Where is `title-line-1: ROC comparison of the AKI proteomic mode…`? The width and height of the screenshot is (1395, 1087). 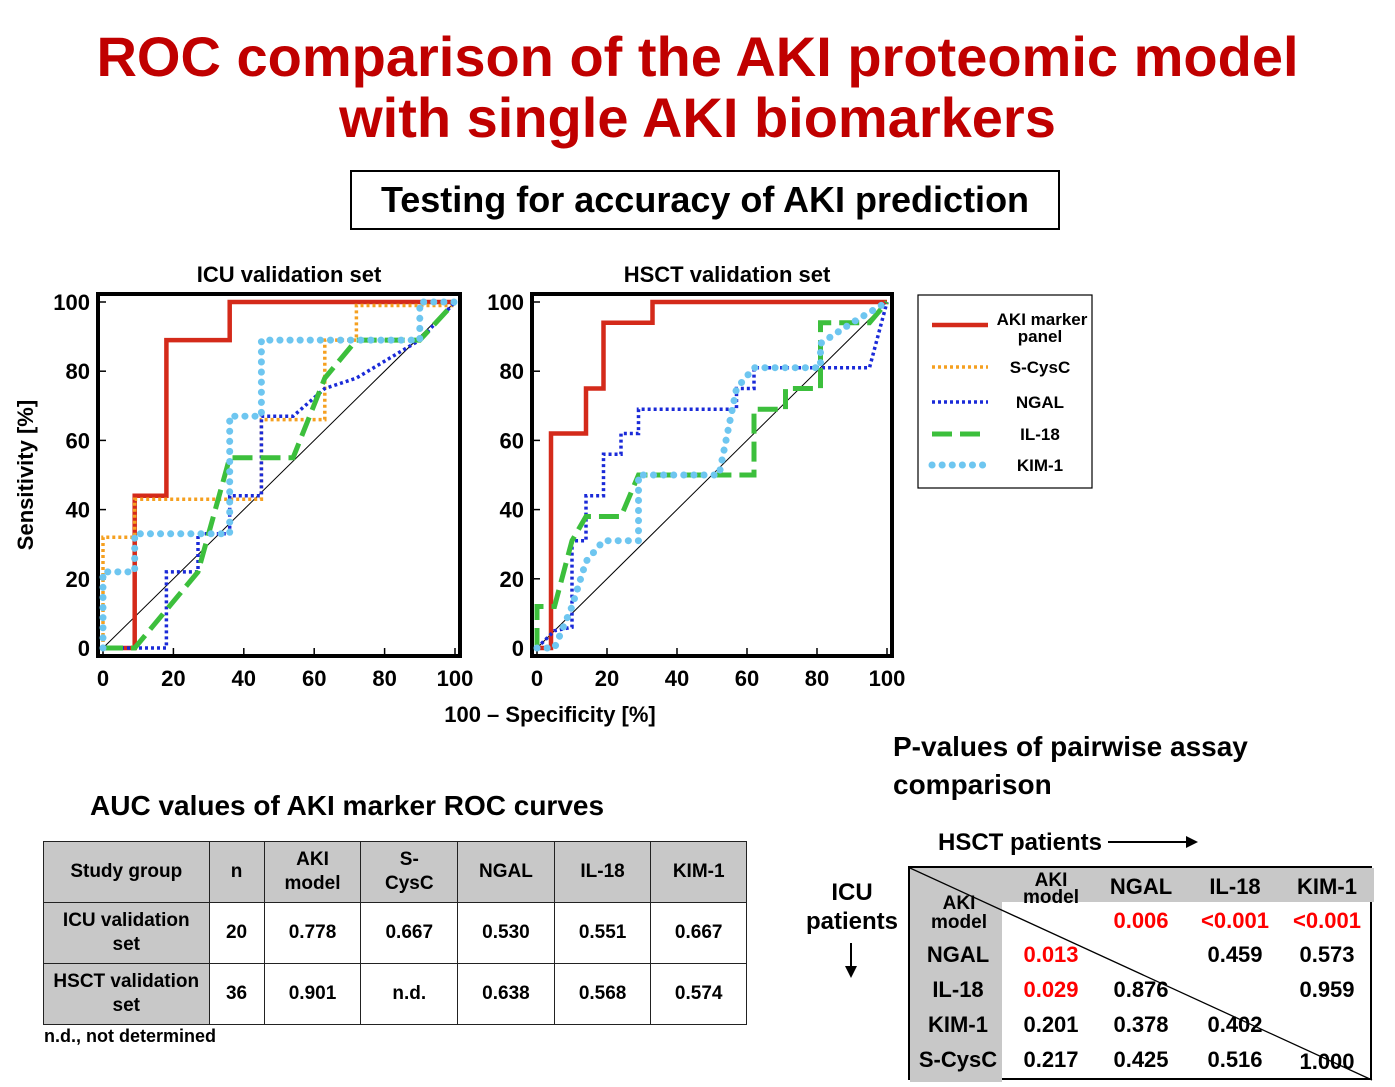
title-line-1: ROC comparison of the AKI proteomic mode… is located at coordinates (697, 56).